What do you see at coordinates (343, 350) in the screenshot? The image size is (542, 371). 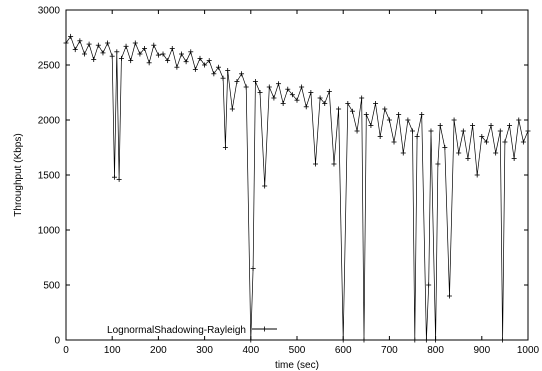 I see `x-tick-label: 600` at bounding box center [343, 350].